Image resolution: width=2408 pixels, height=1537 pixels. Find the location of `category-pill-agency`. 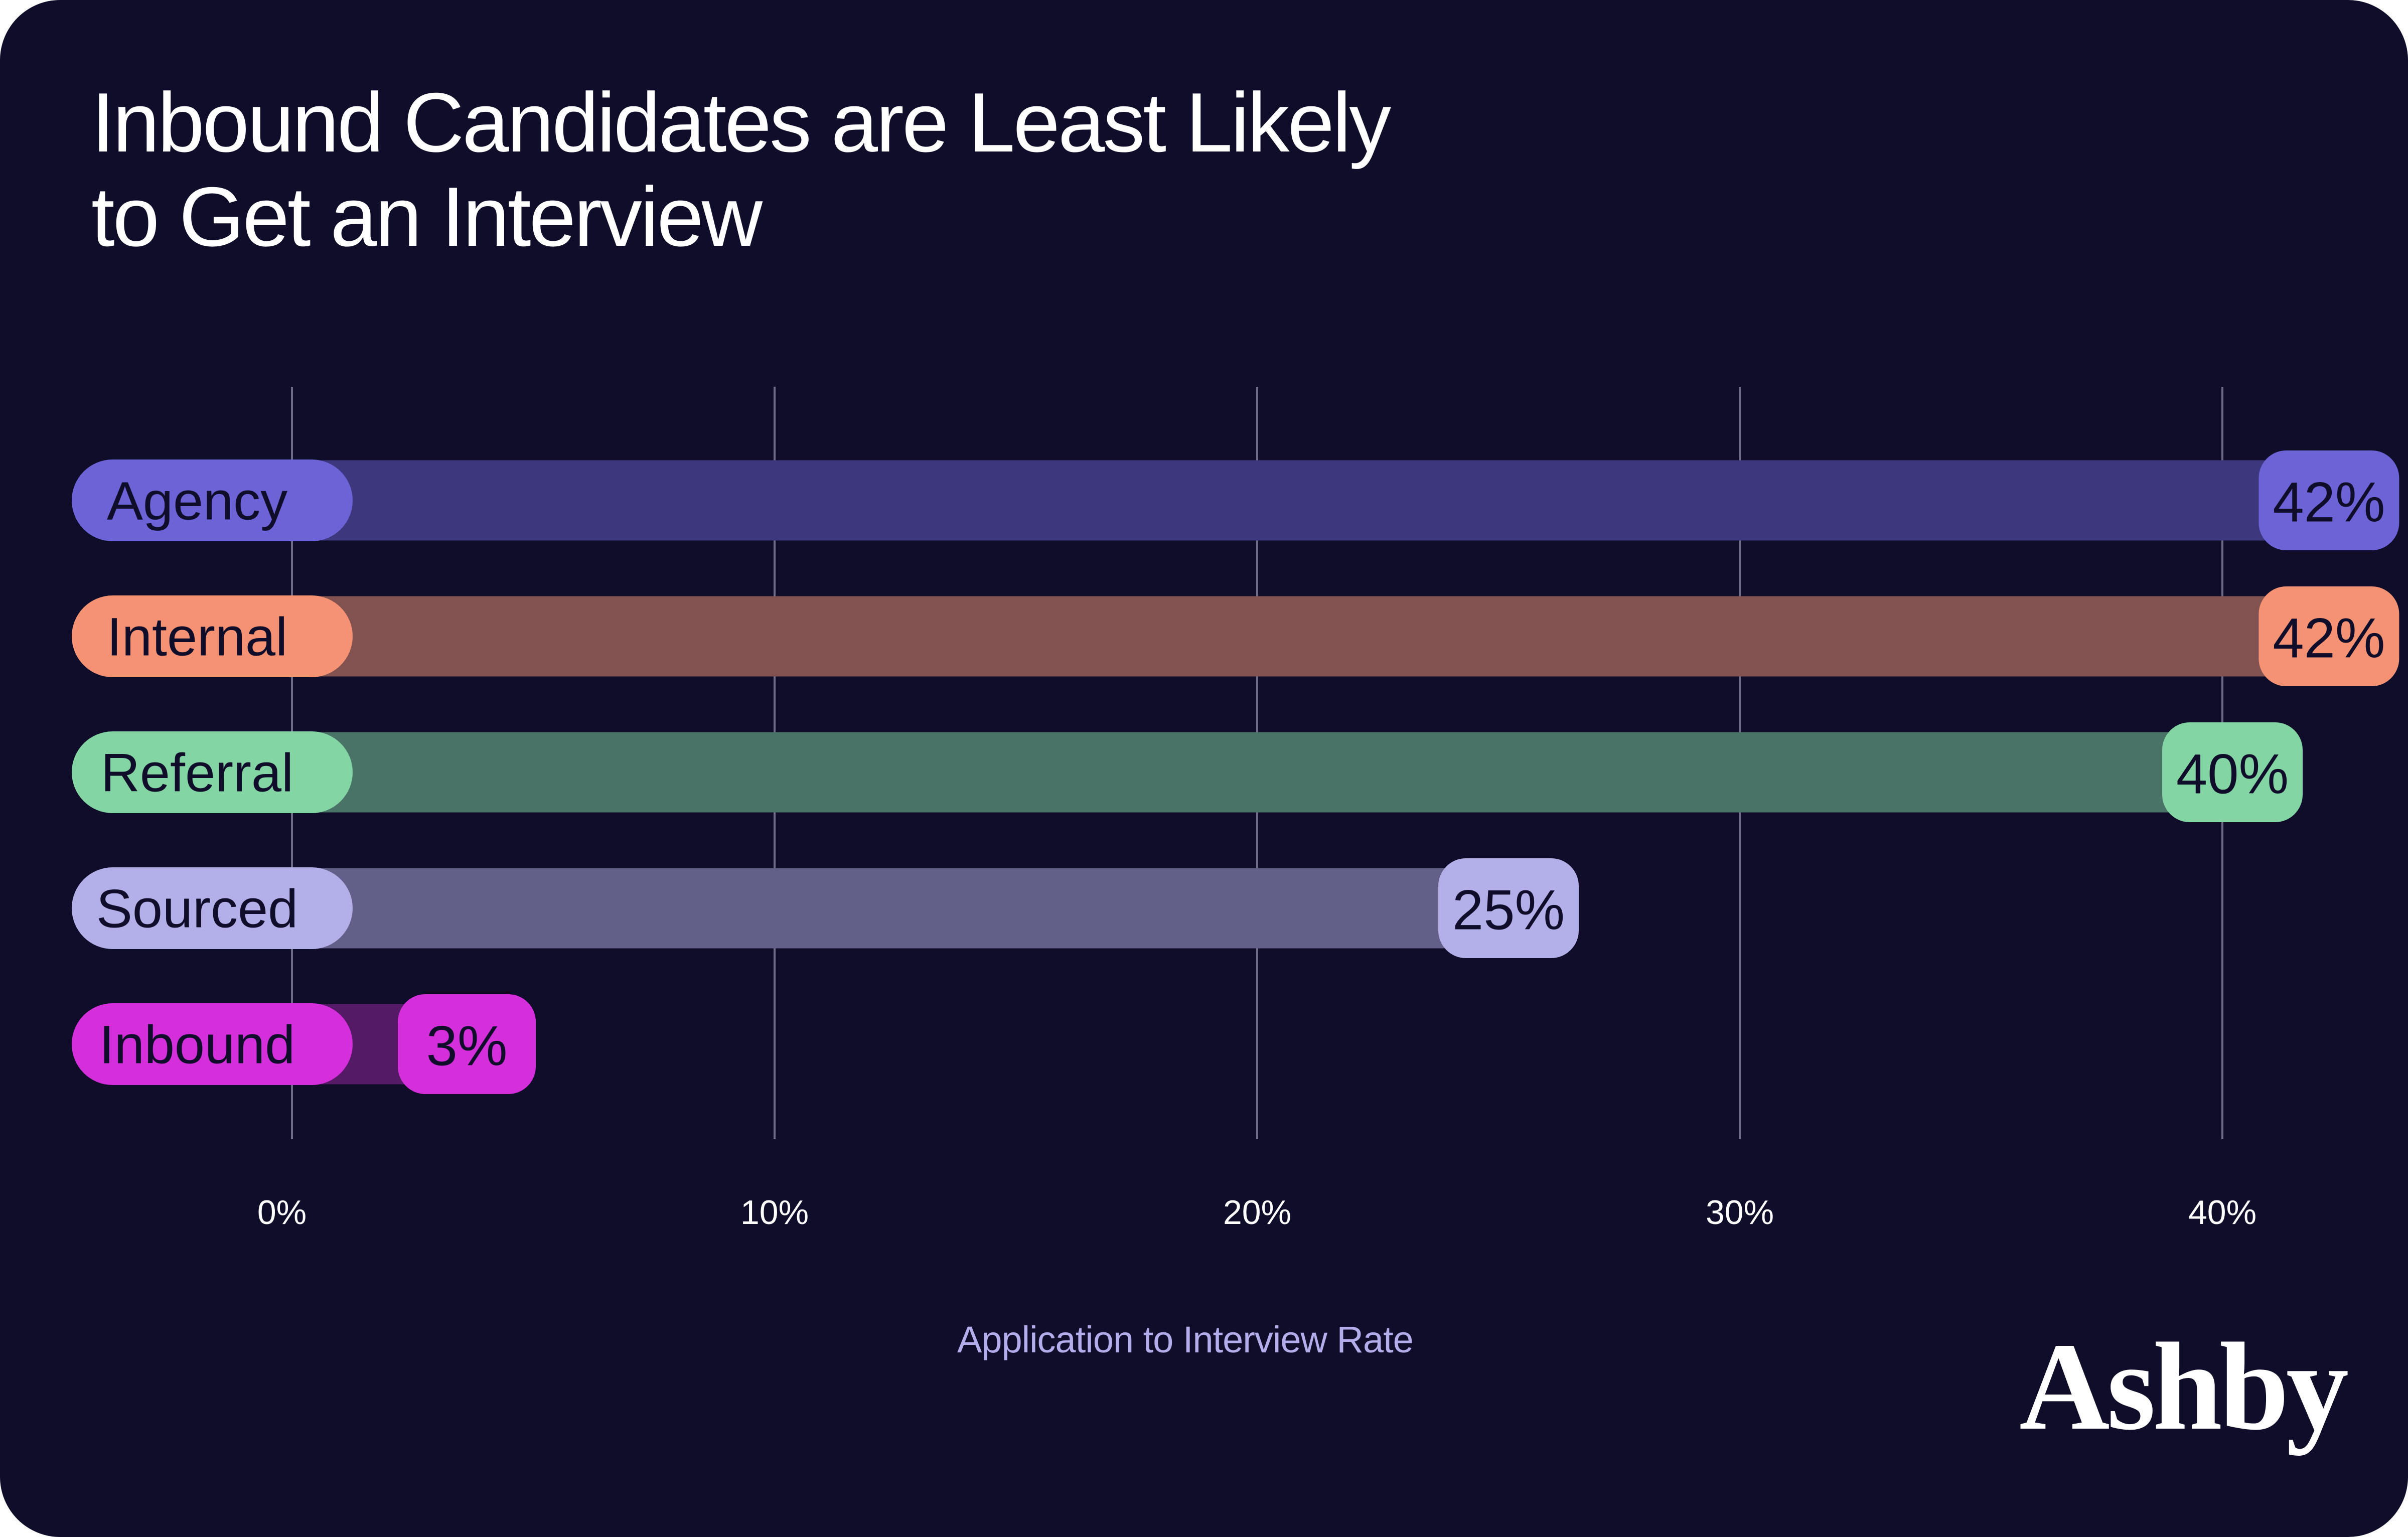

category-pill-agency is located at coordinates (212, 500).